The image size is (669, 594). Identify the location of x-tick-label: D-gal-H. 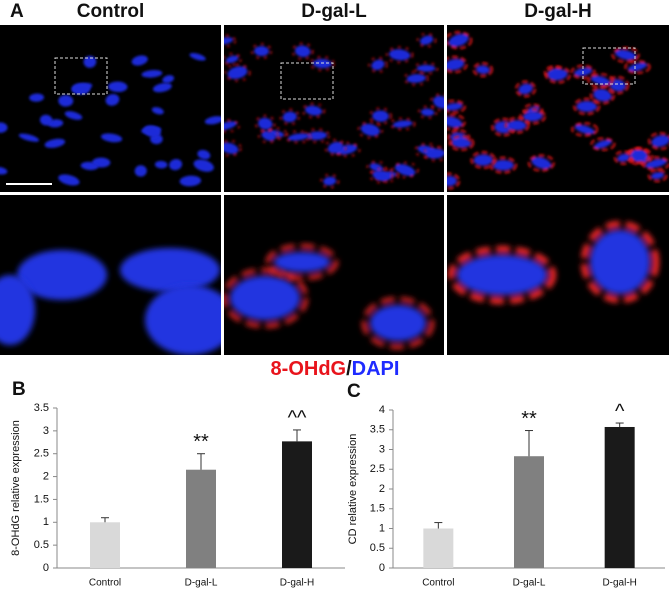
(619, 583).